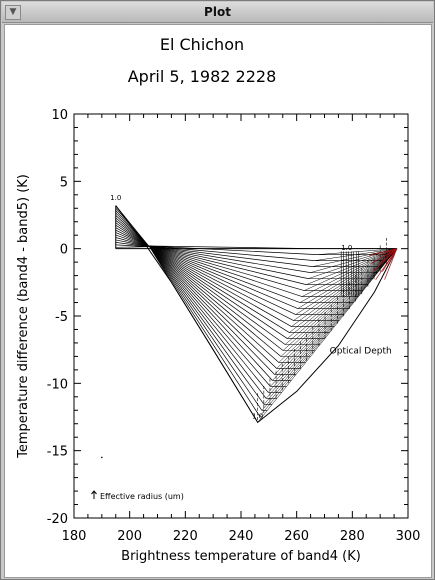 The image size is (435, 580). Describe the element at coordinates (64, 250) in the screenshot. I see `y-tick-label: 0` at that location.